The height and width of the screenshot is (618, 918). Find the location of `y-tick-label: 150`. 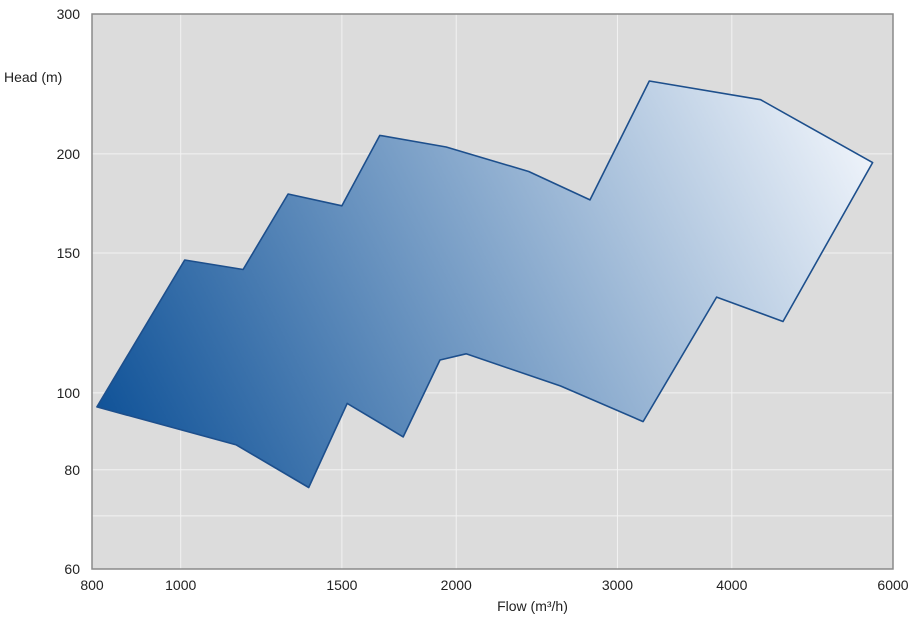

y-tick-label: 150 is located at coordinates (69, 253).